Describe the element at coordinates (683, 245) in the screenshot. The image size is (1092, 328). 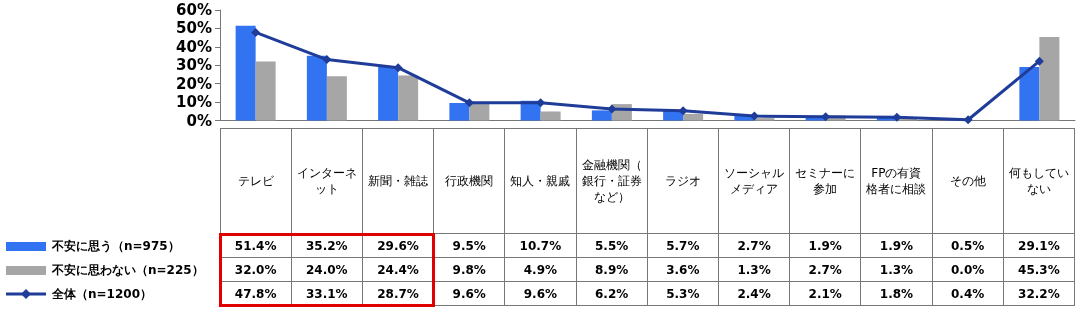
I see `data-label: 5.7%` at that location.